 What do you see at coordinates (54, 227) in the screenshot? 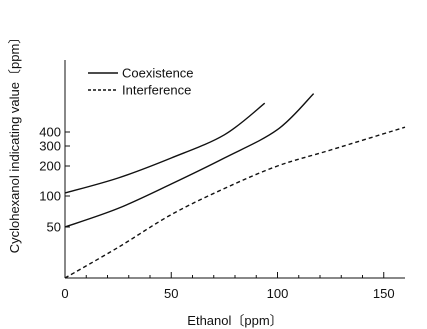
I see `y-tick-label: 50` at bounding box center [54, 227].